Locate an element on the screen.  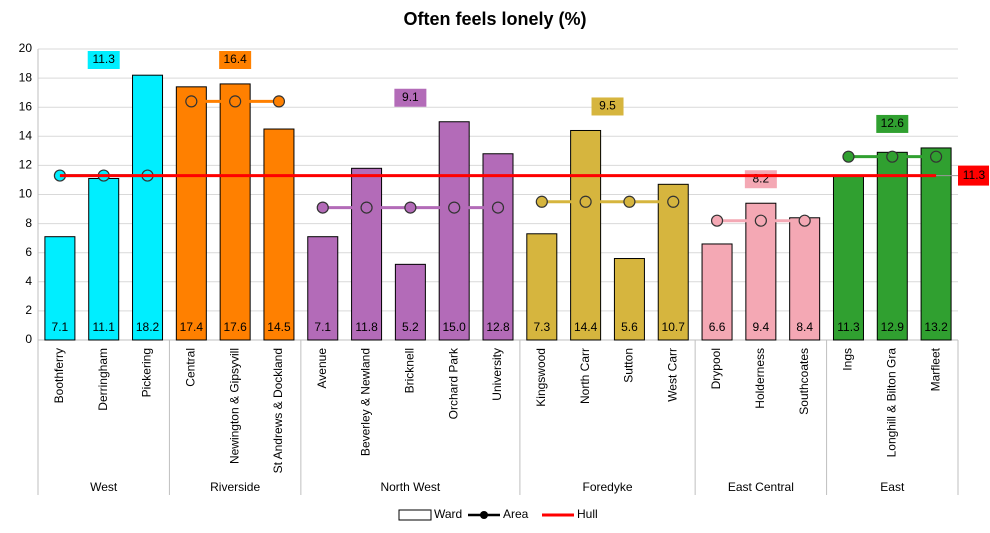
y-tick-label: 0 is located at coordinates (28, 339).